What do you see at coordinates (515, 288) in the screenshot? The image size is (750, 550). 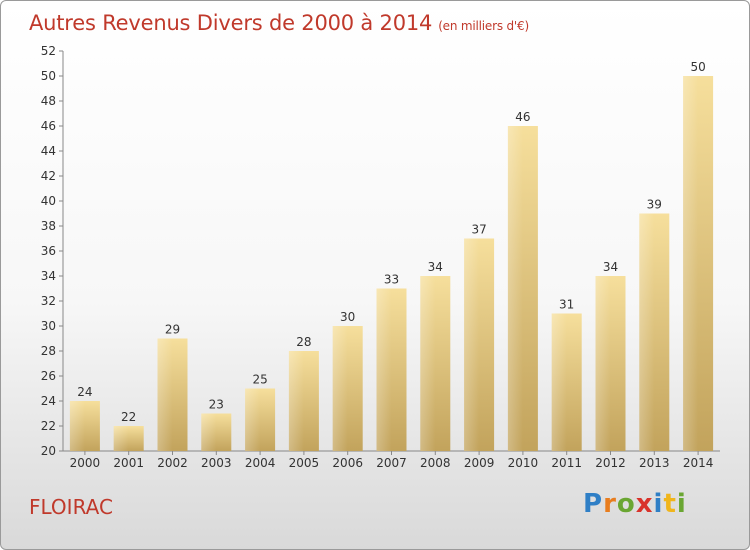 I see `bar-highlight-2010` at bounding box center [515, 288].